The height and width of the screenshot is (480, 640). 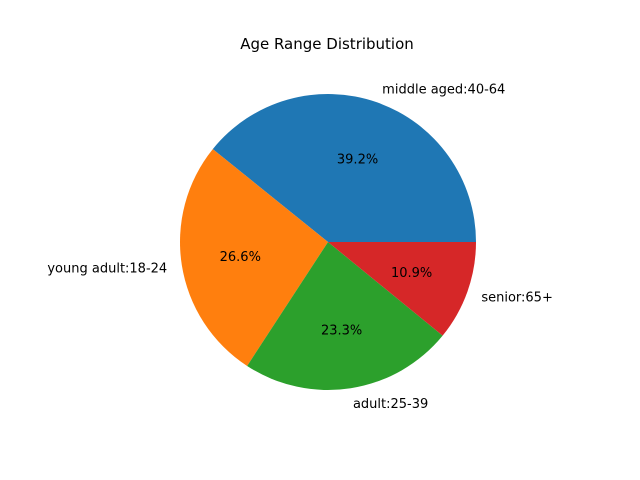 I want to click on pie-percent-label: 10.9%, so click(x=411, y=273).